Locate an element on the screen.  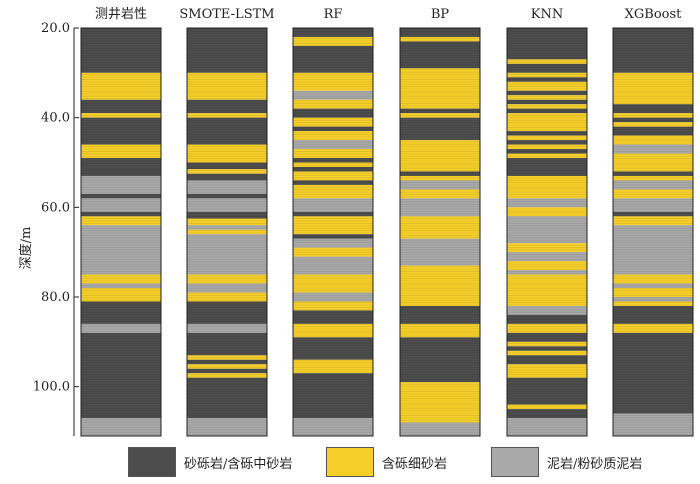
column-title: SMOTE-LSTM is located at coordinates (226, 14).